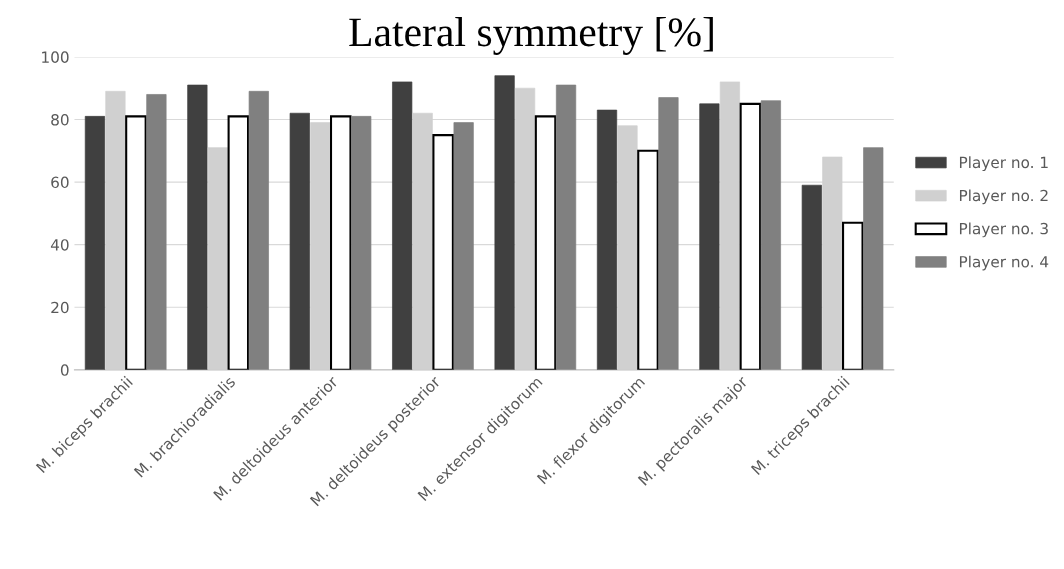 The width and height of the screenshot is (1064, 569). Describe the element at coordinates (55, 57) in the screenshot. I see `y-tick-label: 100` at that location.